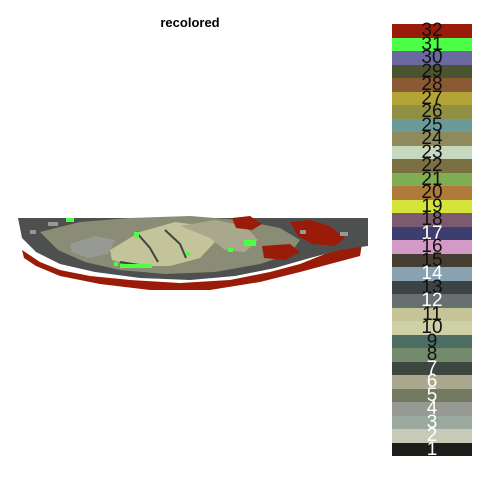 This screenshot has height=480, width=480. I want to click on legend-swatch: 19, so click(432, 206).